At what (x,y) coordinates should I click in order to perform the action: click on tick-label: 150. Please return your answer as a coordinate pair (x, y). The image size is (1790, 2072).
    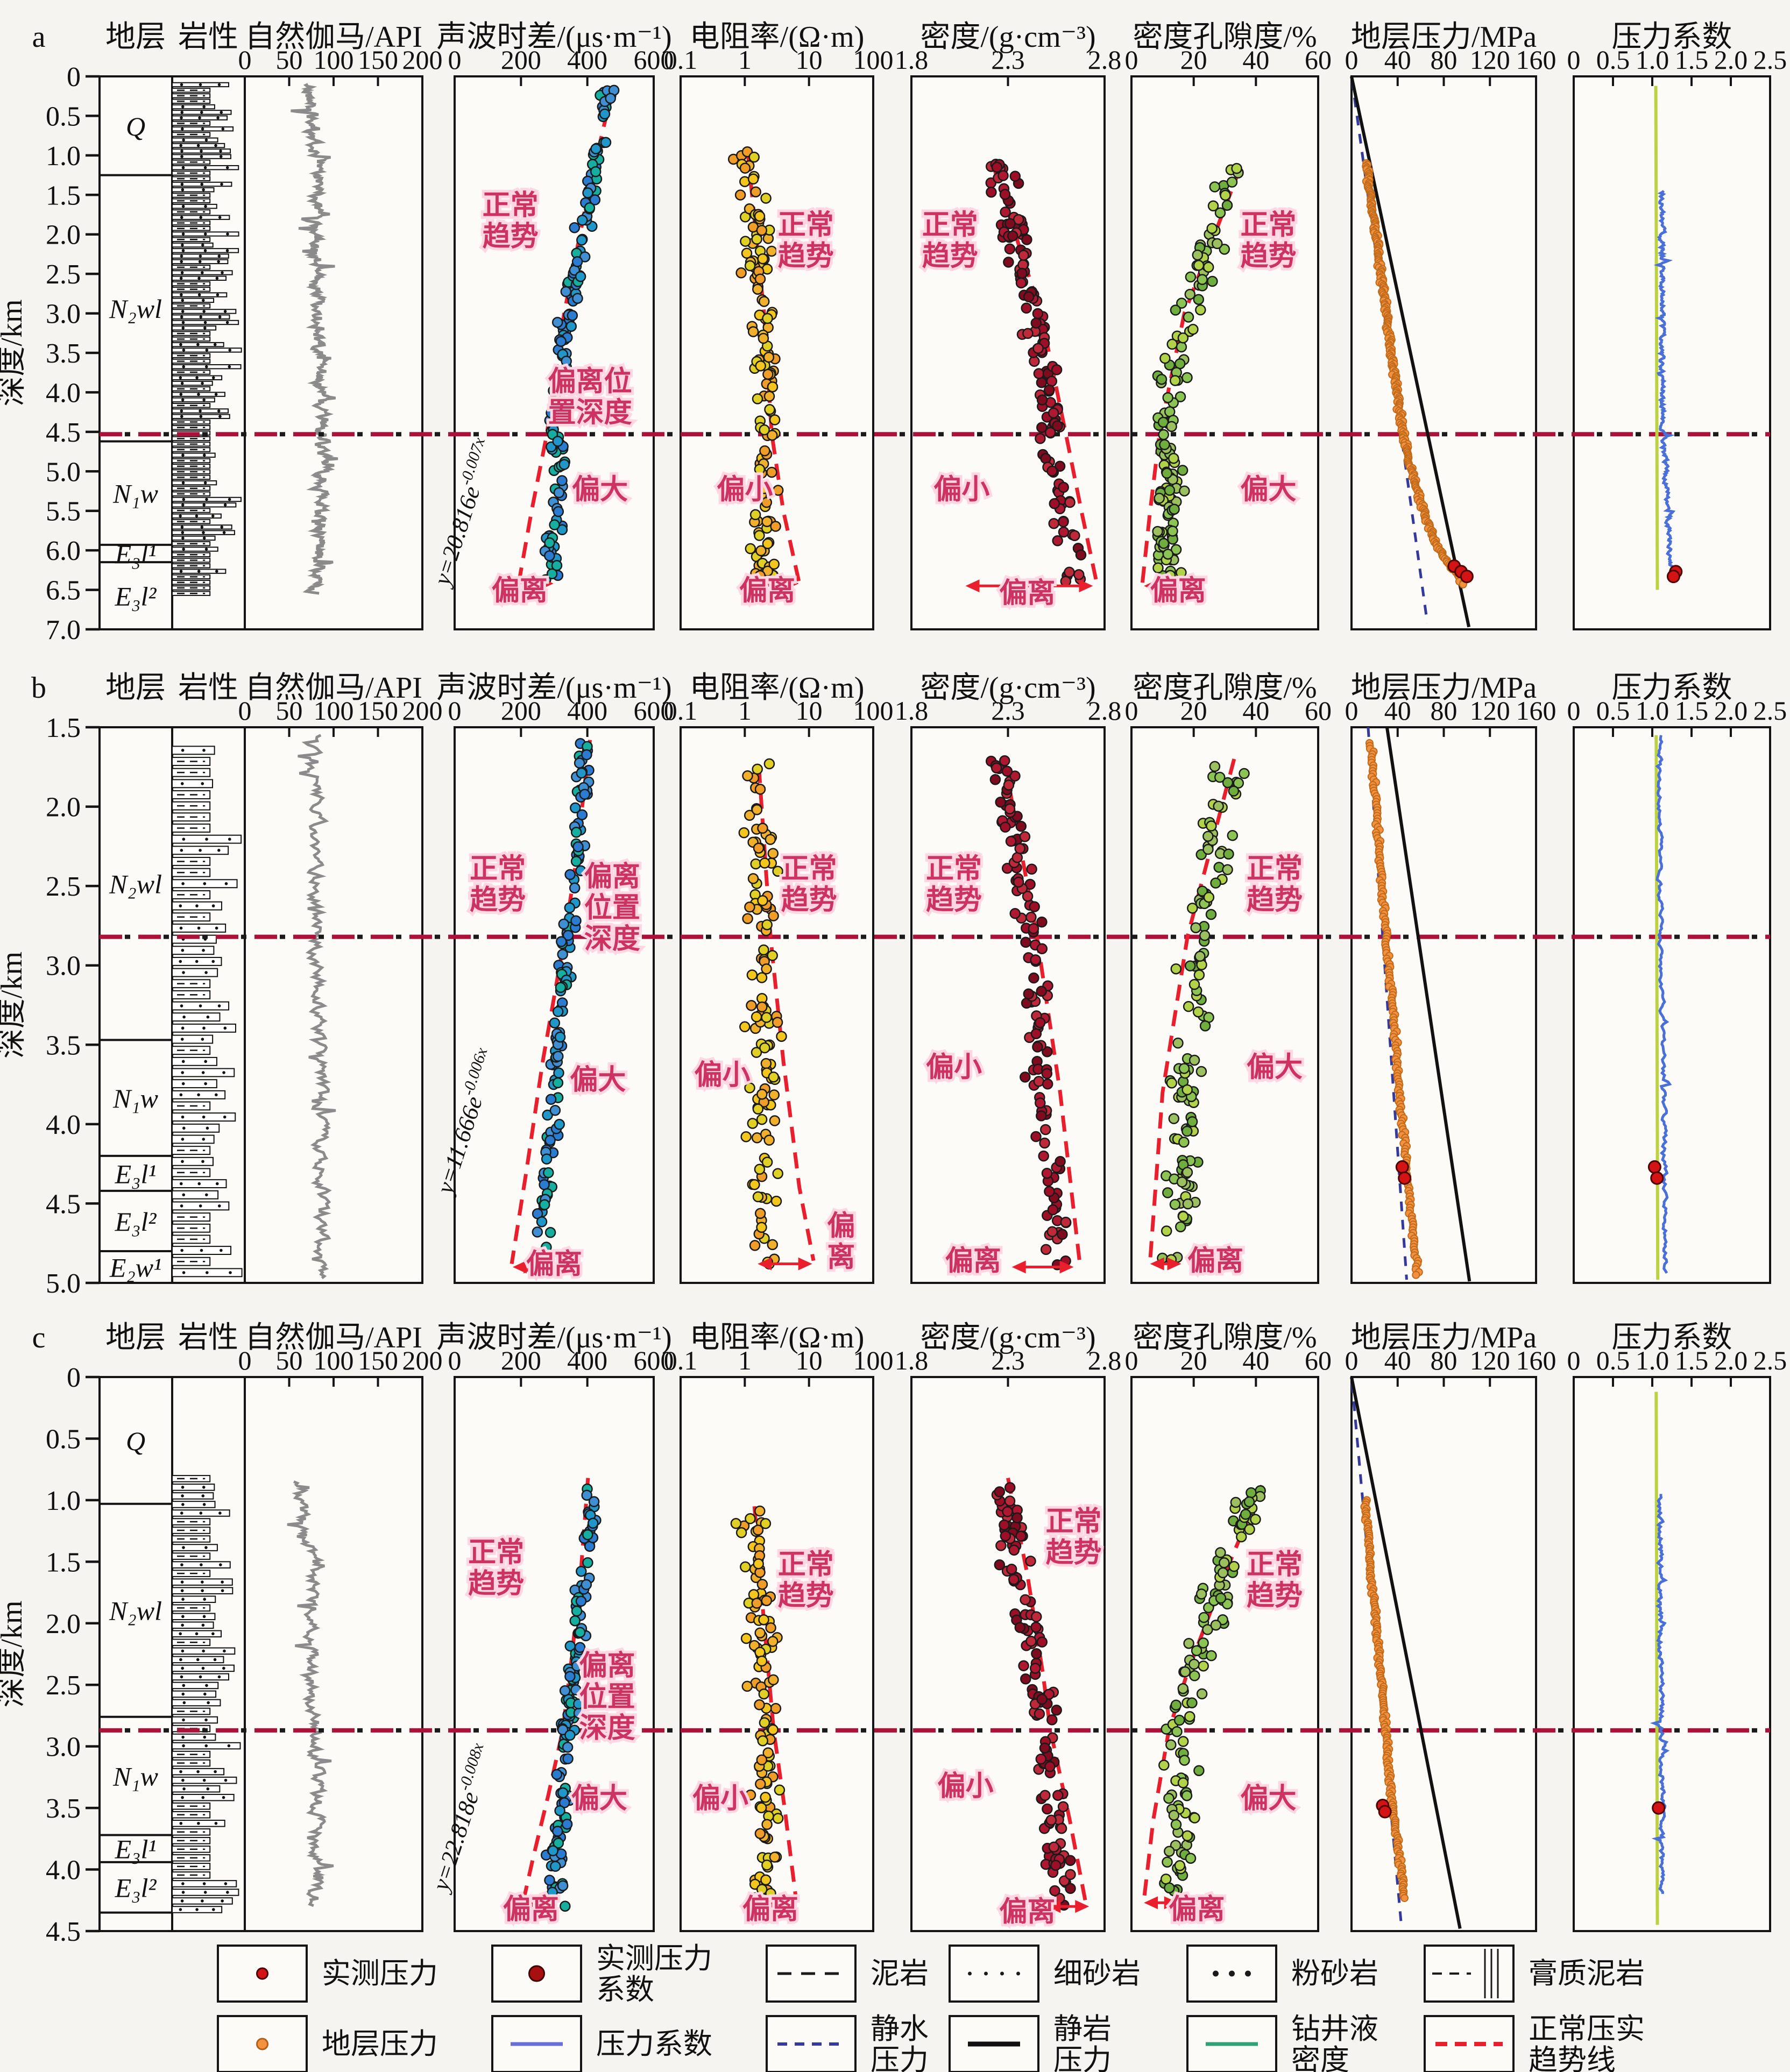
    Looking at the image, I should click on (378, 60).